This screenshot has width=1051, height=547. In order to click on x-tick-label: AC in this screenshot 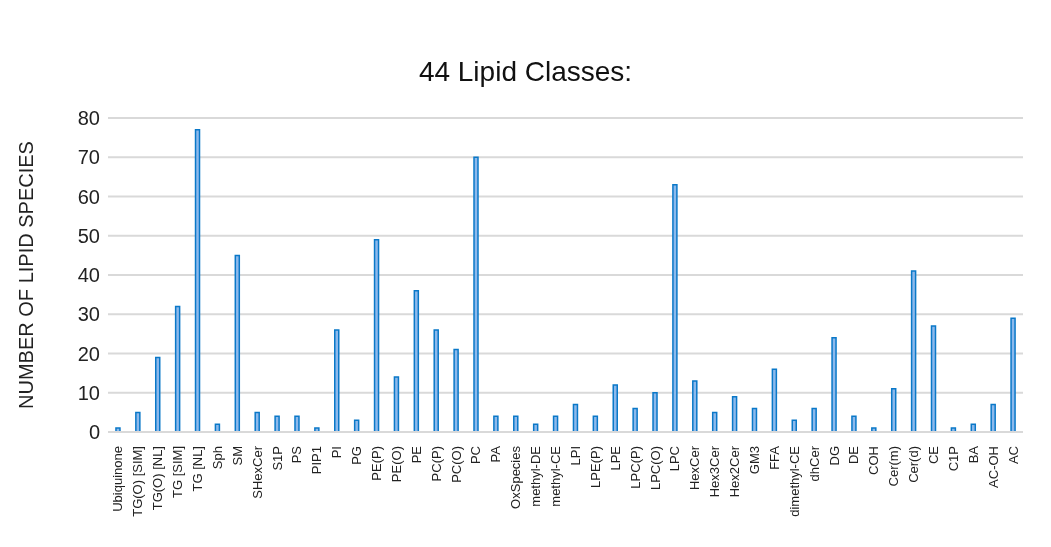, I will do `click(1013, 455)`.